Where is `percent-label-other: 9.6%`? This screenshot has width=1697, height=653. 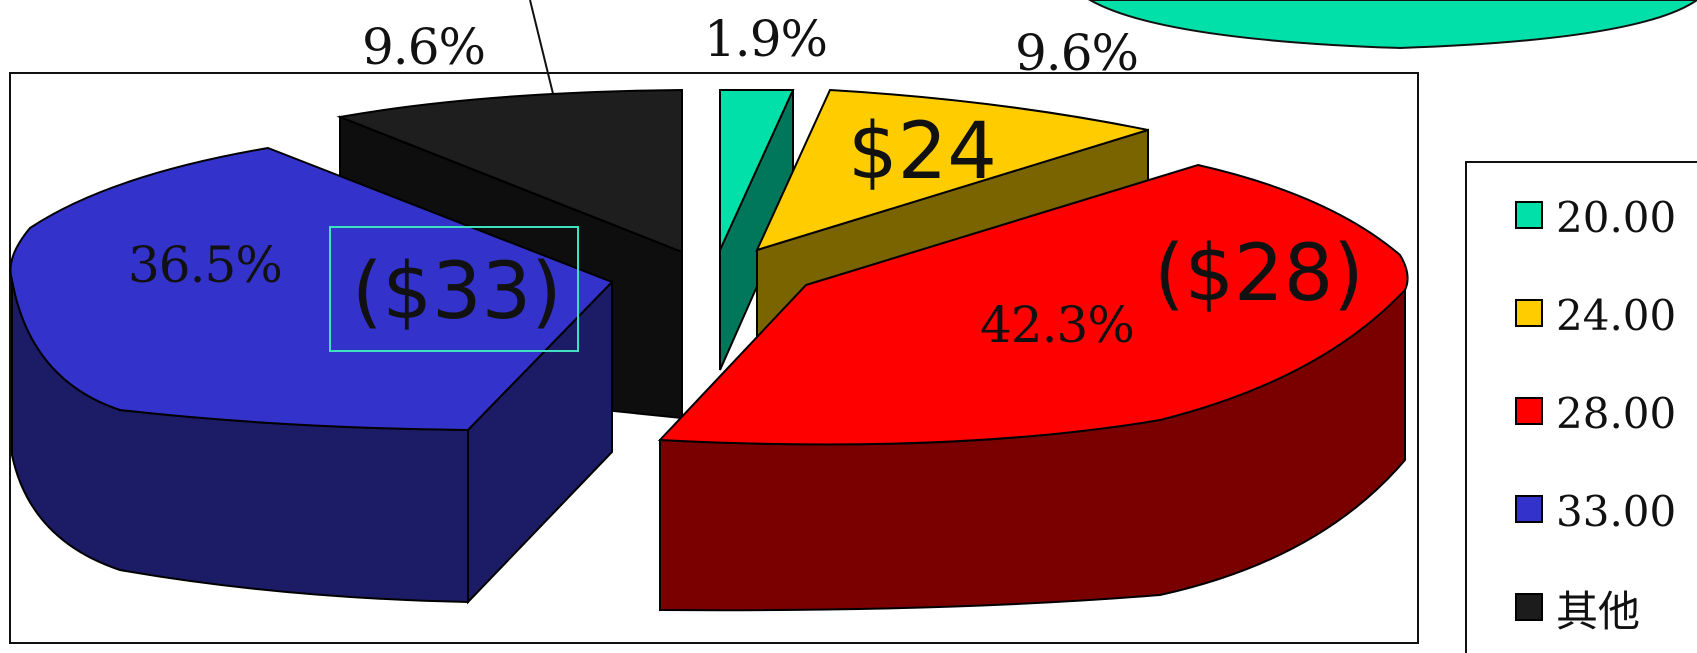 percent-label-other: 9.6% is located at coordinates (423, 47).